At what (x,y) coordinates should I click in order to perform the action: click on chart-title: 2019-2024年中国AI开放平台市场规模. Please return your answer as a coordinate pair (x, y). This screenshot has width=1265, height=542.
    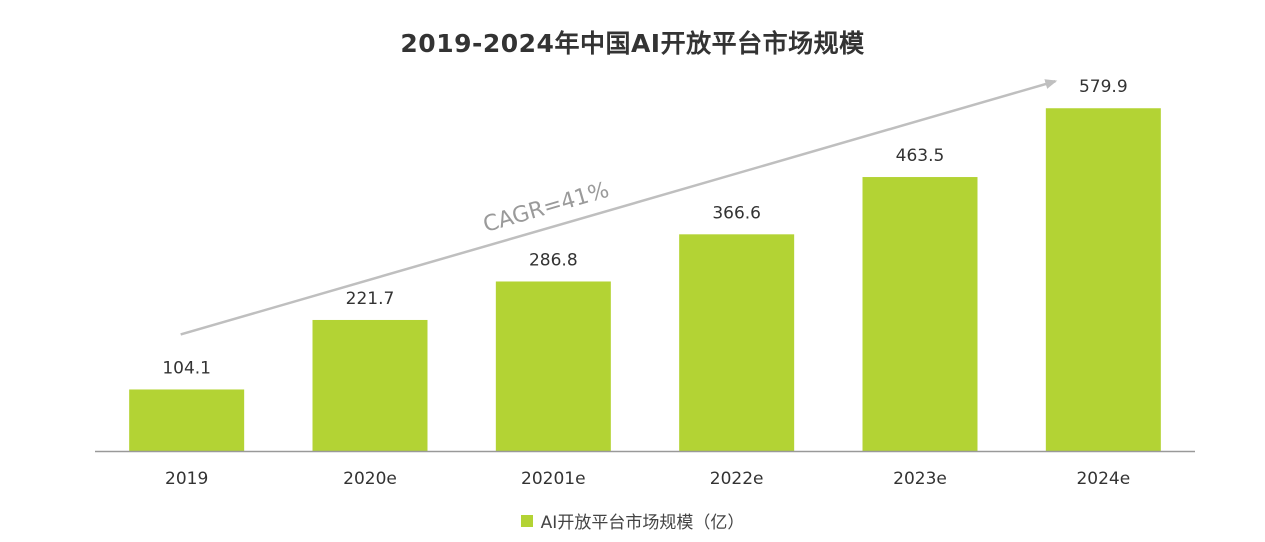
    Looking at the image, I should click on (632, 43).